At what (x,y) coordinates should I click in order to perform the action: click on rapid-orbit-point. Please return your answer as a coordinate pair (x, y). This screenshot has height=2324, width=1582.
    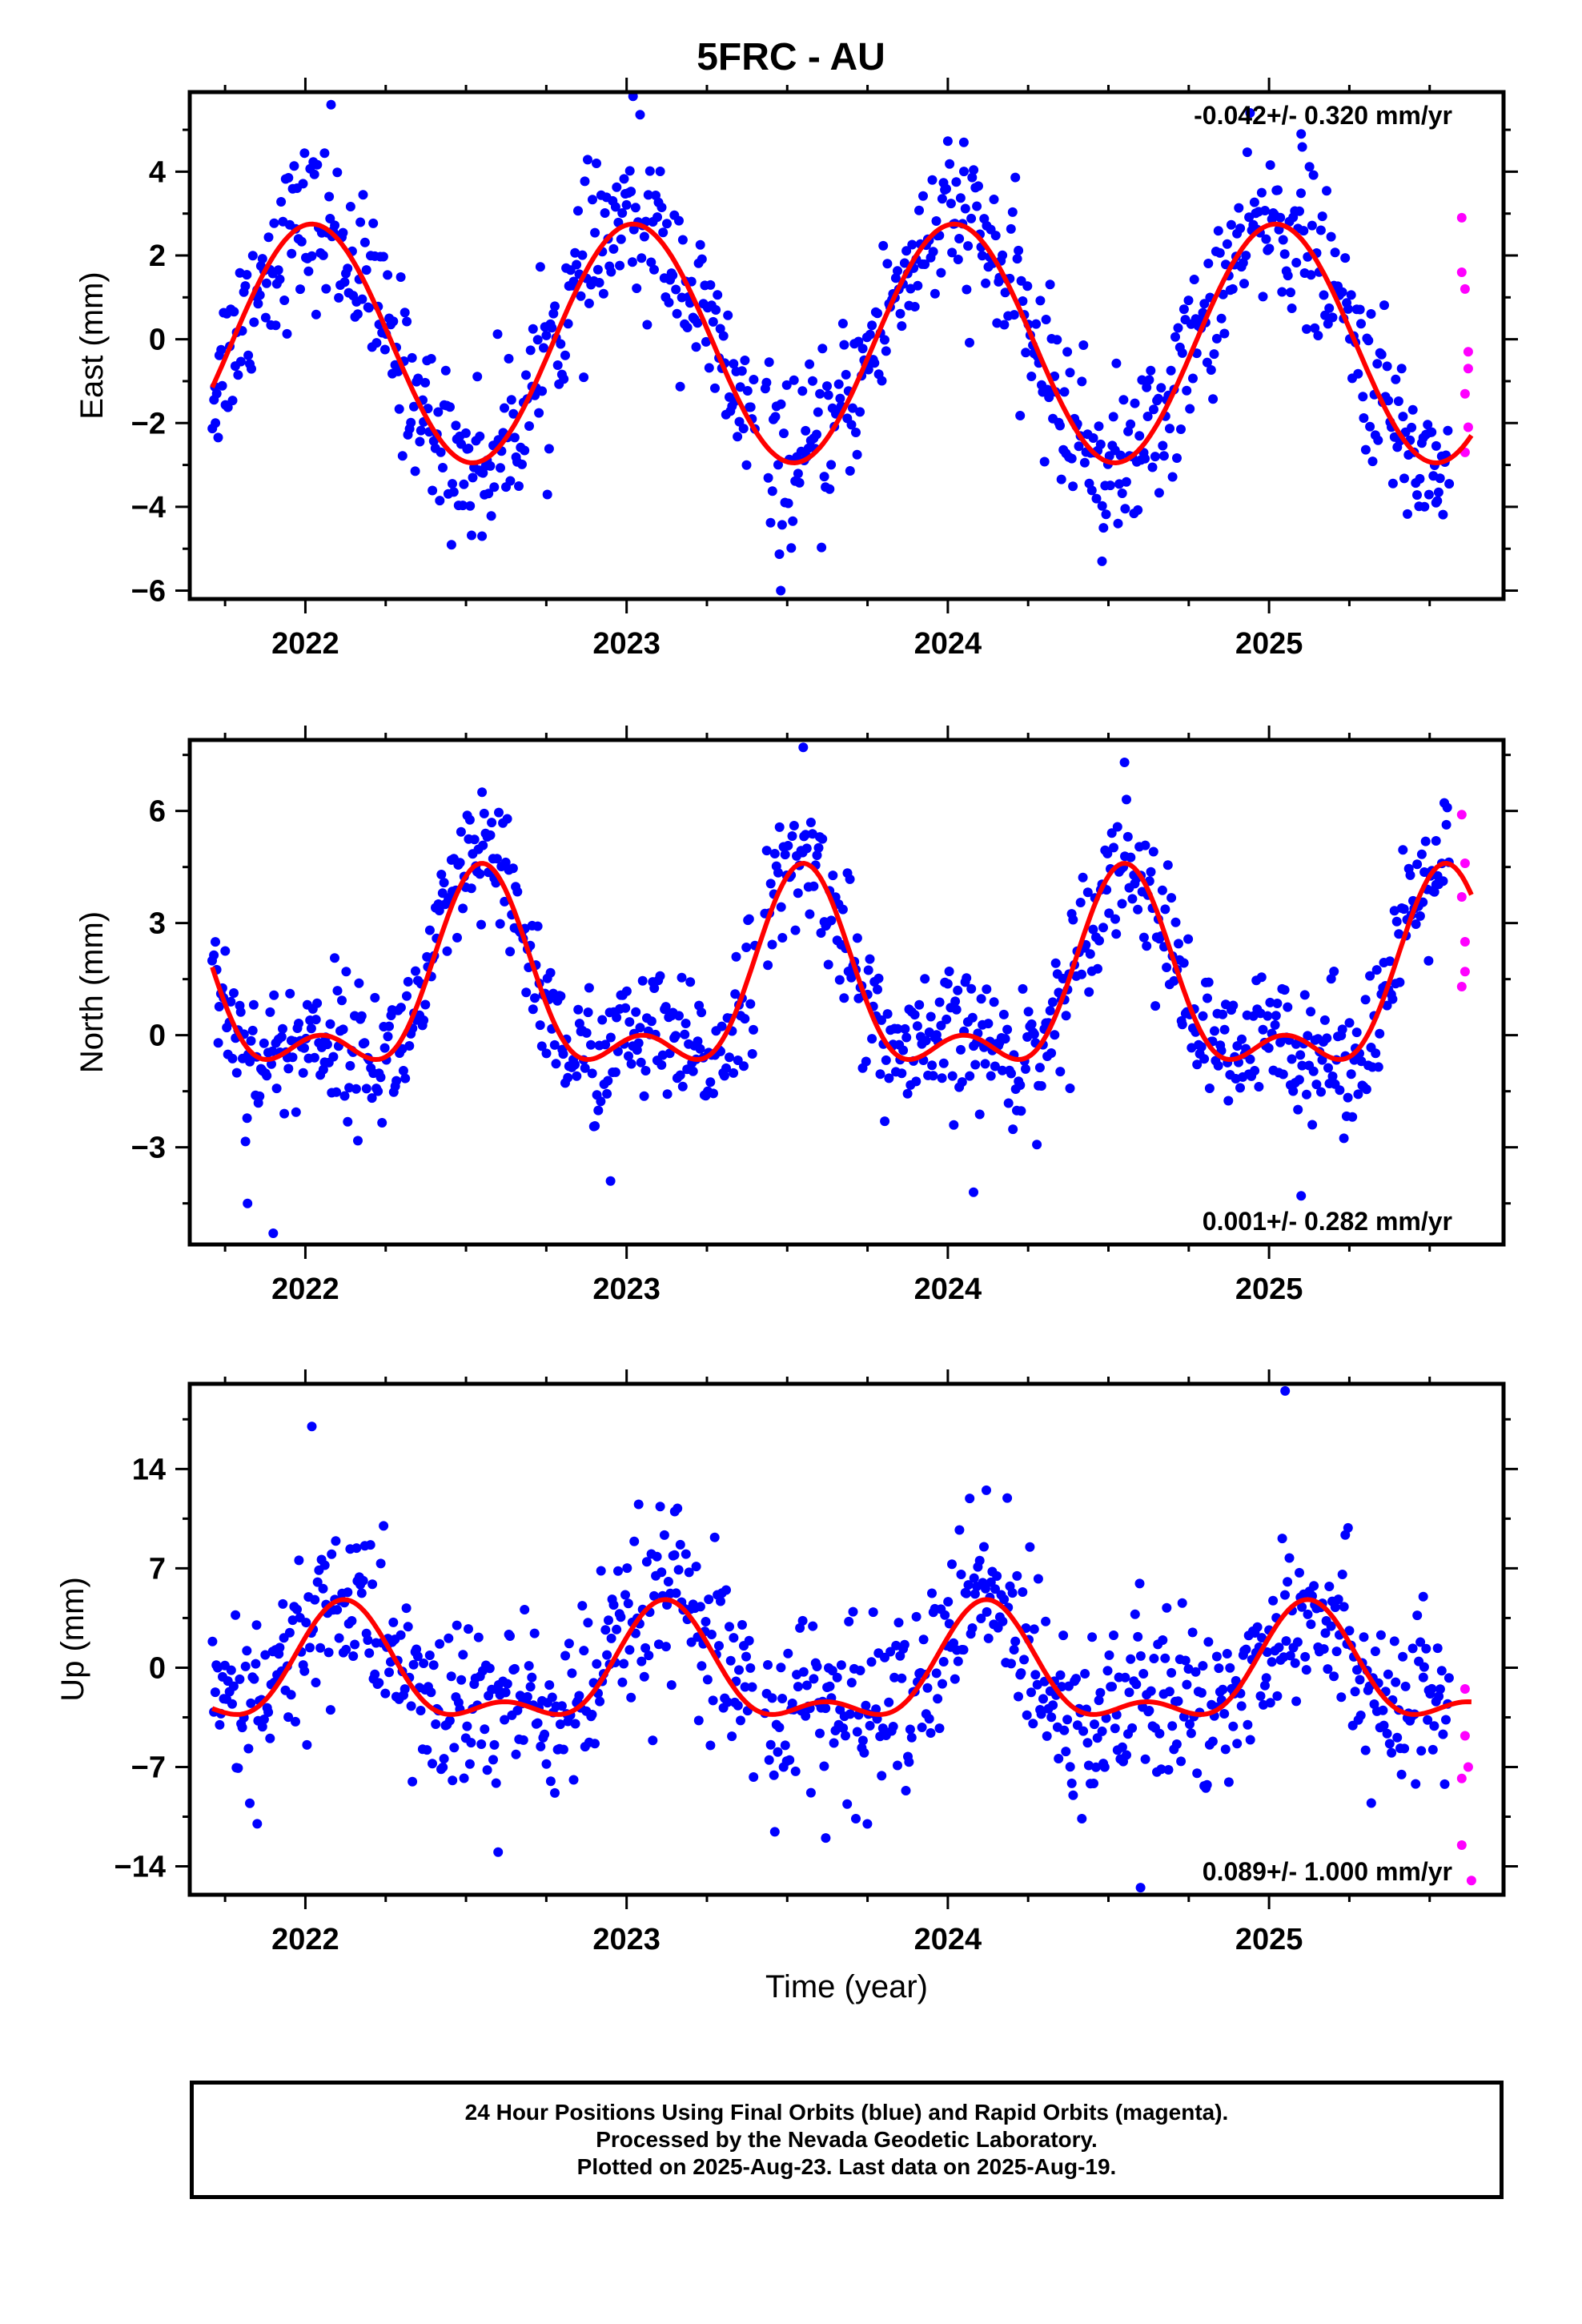
    Looking at the image, I should click on (1468, 1767).